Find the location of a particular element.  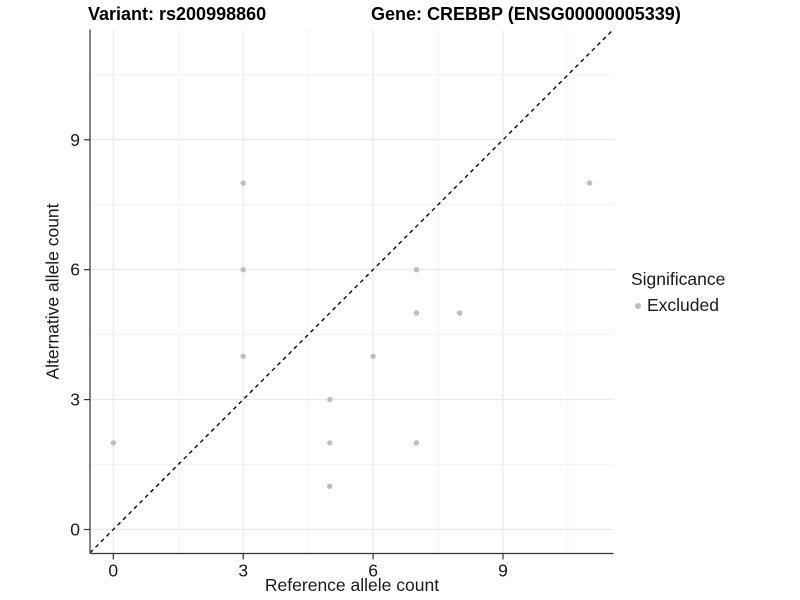

y-tick-label: 0 is located at coordinates (75, 530).